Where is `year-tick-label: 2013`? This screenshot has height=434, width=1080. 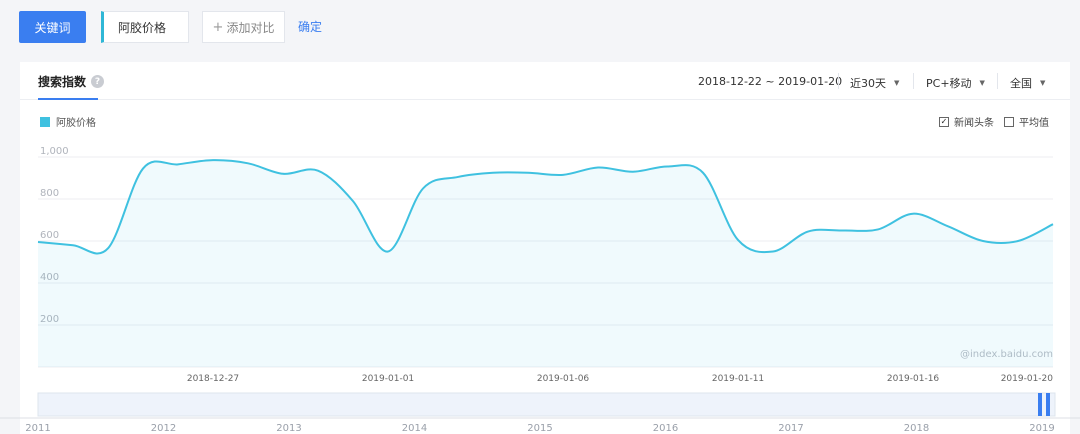 year-tick-label: 2013 is located at coordinates (288, 428).